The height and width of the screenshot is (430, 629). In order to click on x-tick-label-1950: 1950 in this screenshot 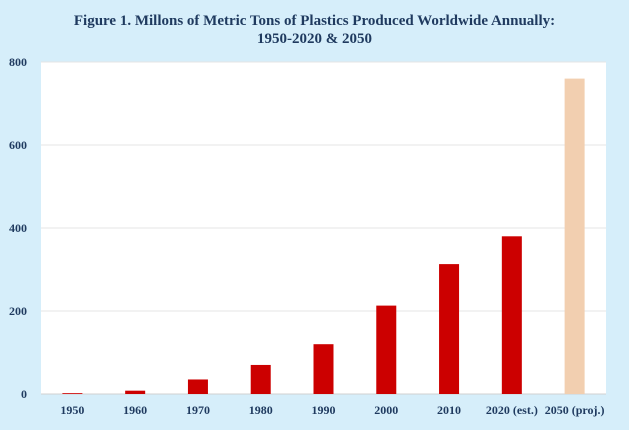, I will do `click(72, 410)`.